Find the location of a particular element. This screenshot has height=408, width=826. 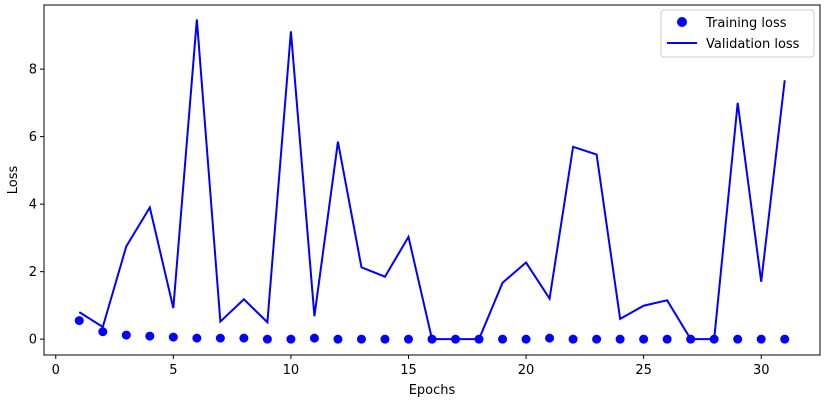

y-tick-label: 8 is located at coordinates (33, 70).